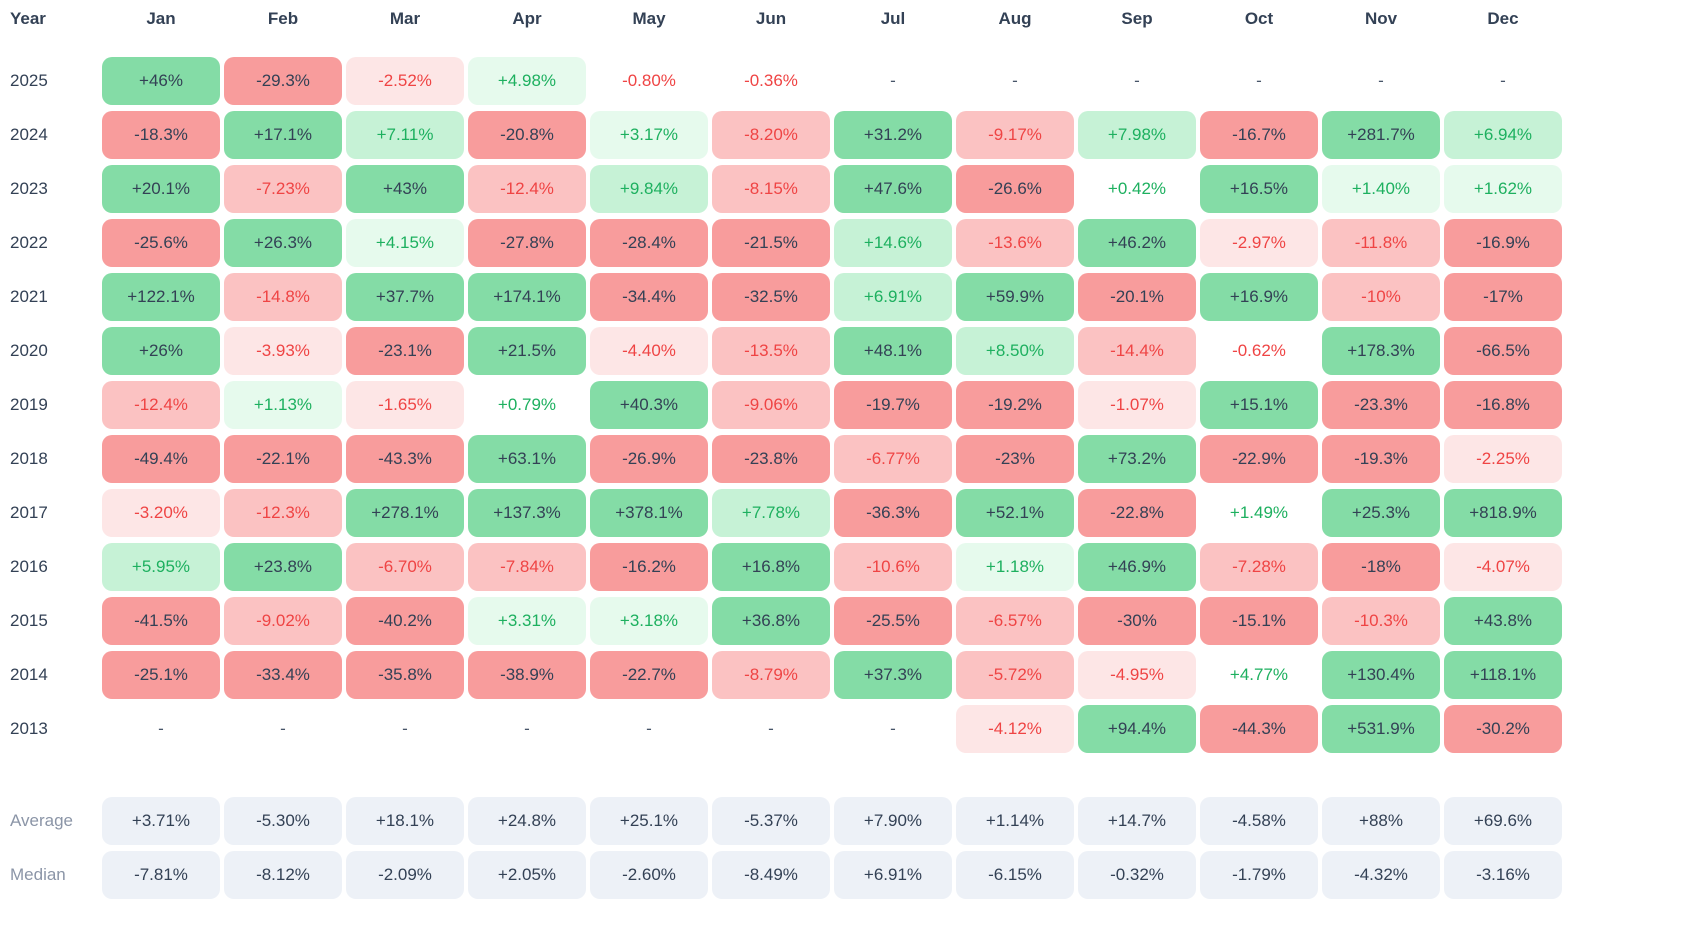 This screenshot has height=947, width=1707. Describe the element at coordinates (527, 18) in the screenshot. I see `month-header-apr: Apr` at that location.